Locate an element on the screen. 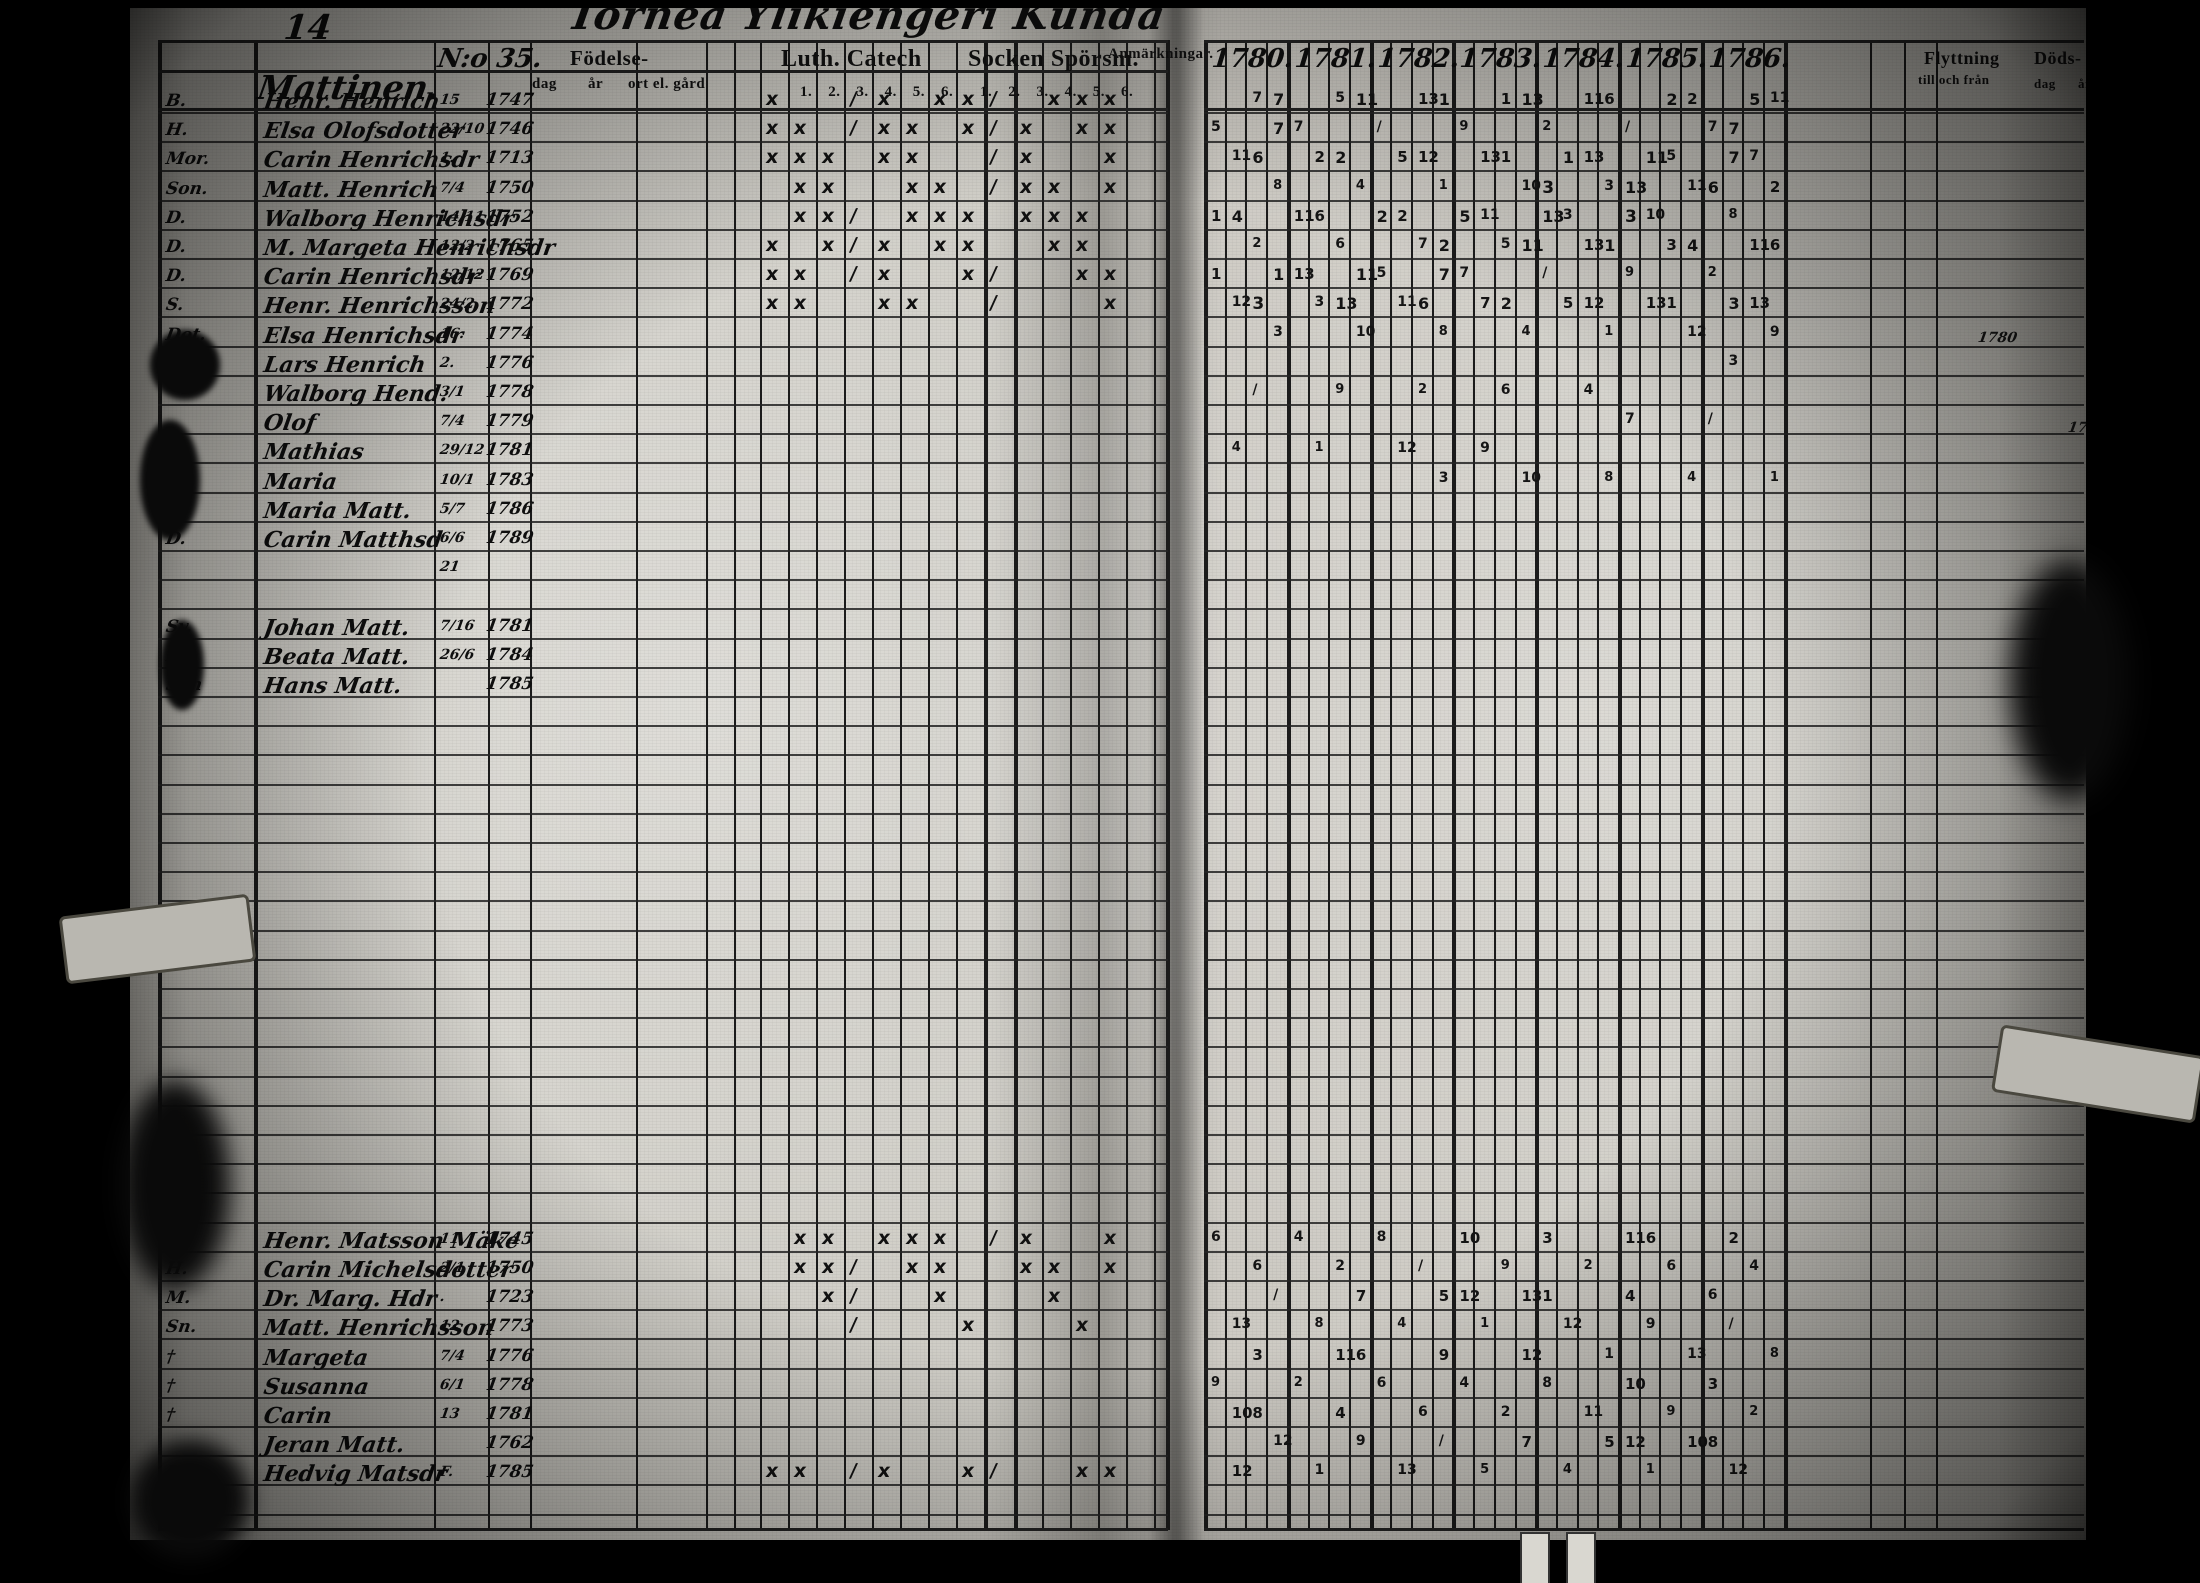 The width and height of the screenshot is (2200, 1583). scan-edge-bottom is located at coordinates (1100, 1561).